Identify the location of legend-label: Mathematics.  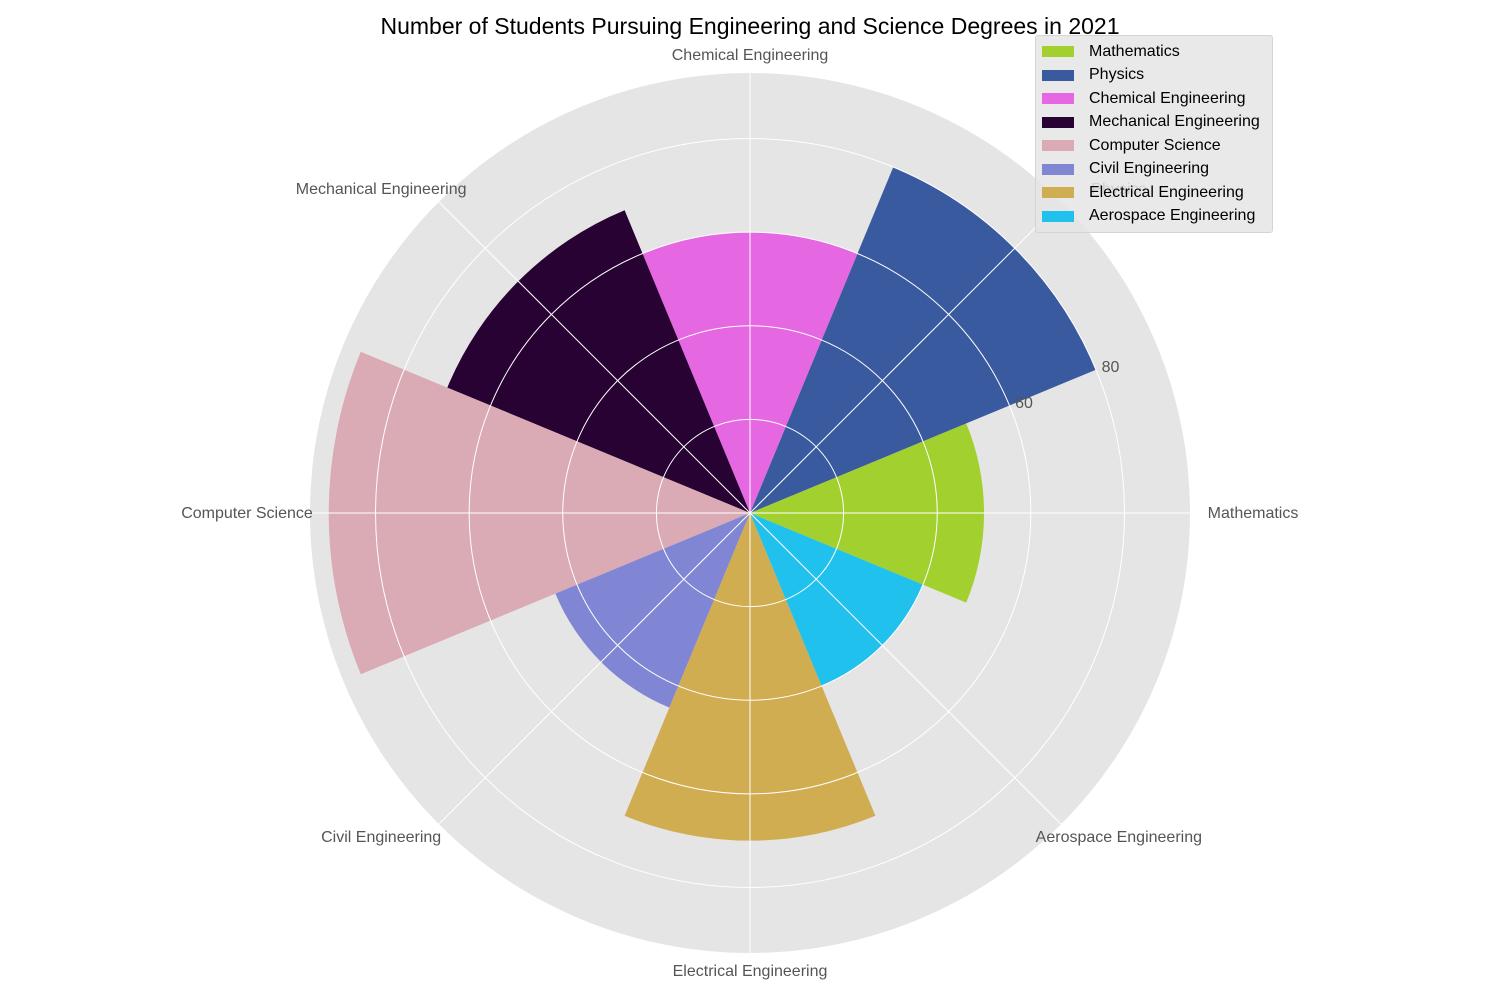
(1134, 51).